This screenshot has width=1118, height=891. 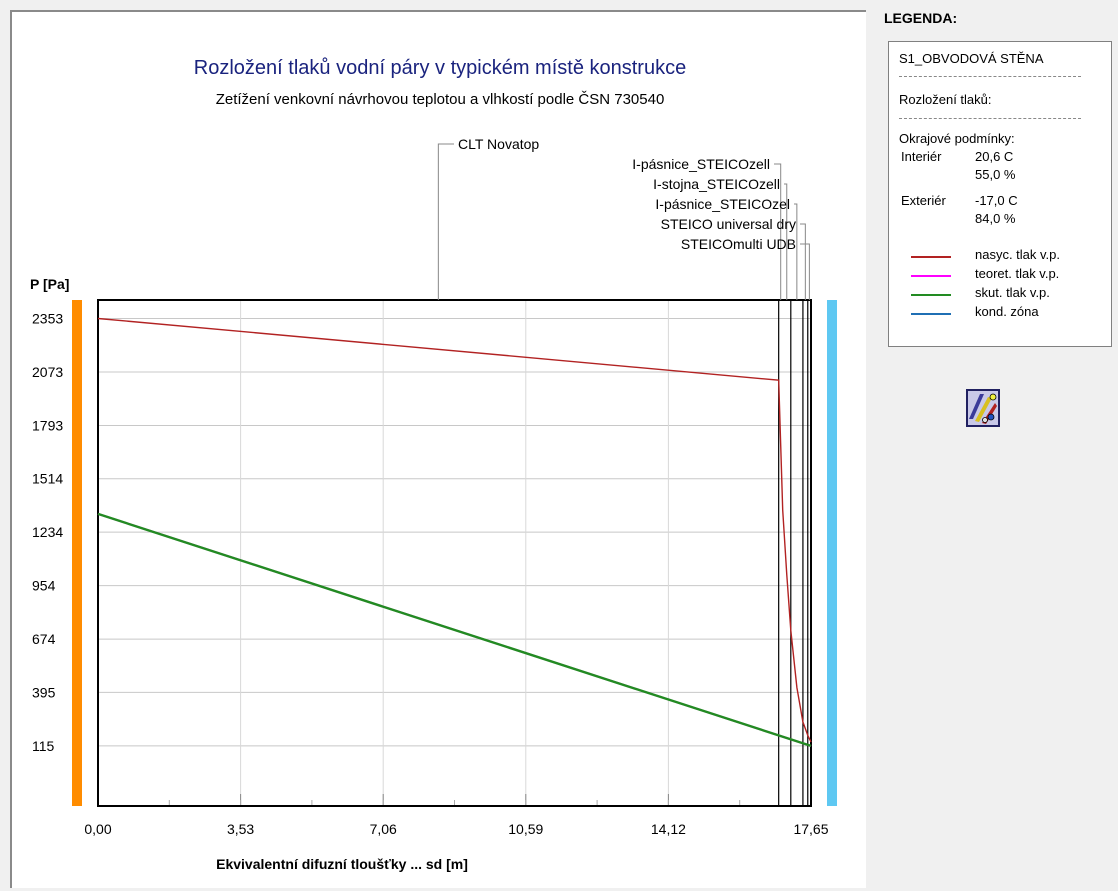 I want to click on exterior-bar, so click(x=832, y=553).